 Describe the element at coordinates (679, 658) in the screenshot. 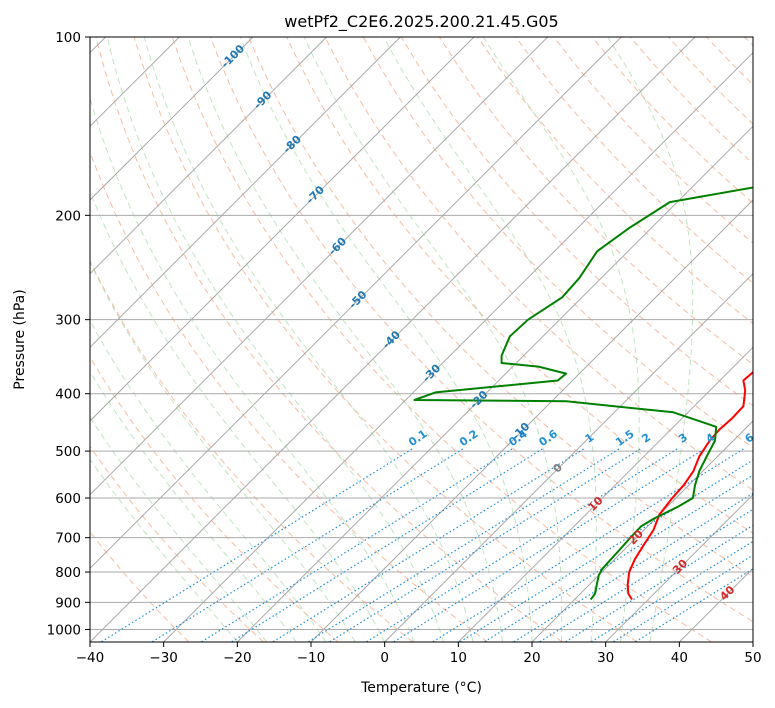

I see `x-tick-label: 40` at that location.